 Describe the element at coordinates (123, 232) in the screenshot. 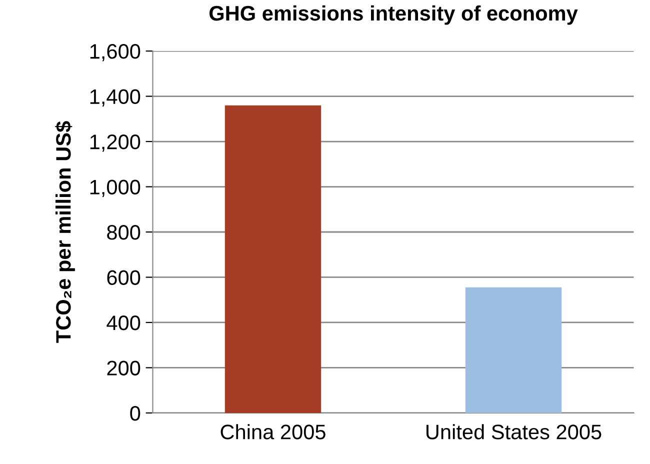

I see `y-tick-label: 800` at that location.